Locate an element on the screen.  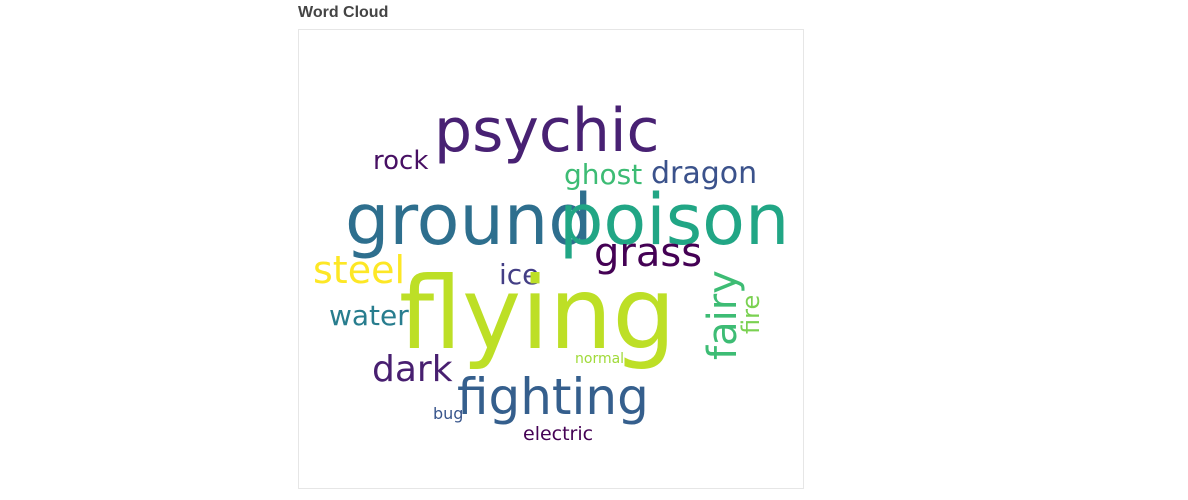
word-grass: grass is located at coordinates (648, 253).